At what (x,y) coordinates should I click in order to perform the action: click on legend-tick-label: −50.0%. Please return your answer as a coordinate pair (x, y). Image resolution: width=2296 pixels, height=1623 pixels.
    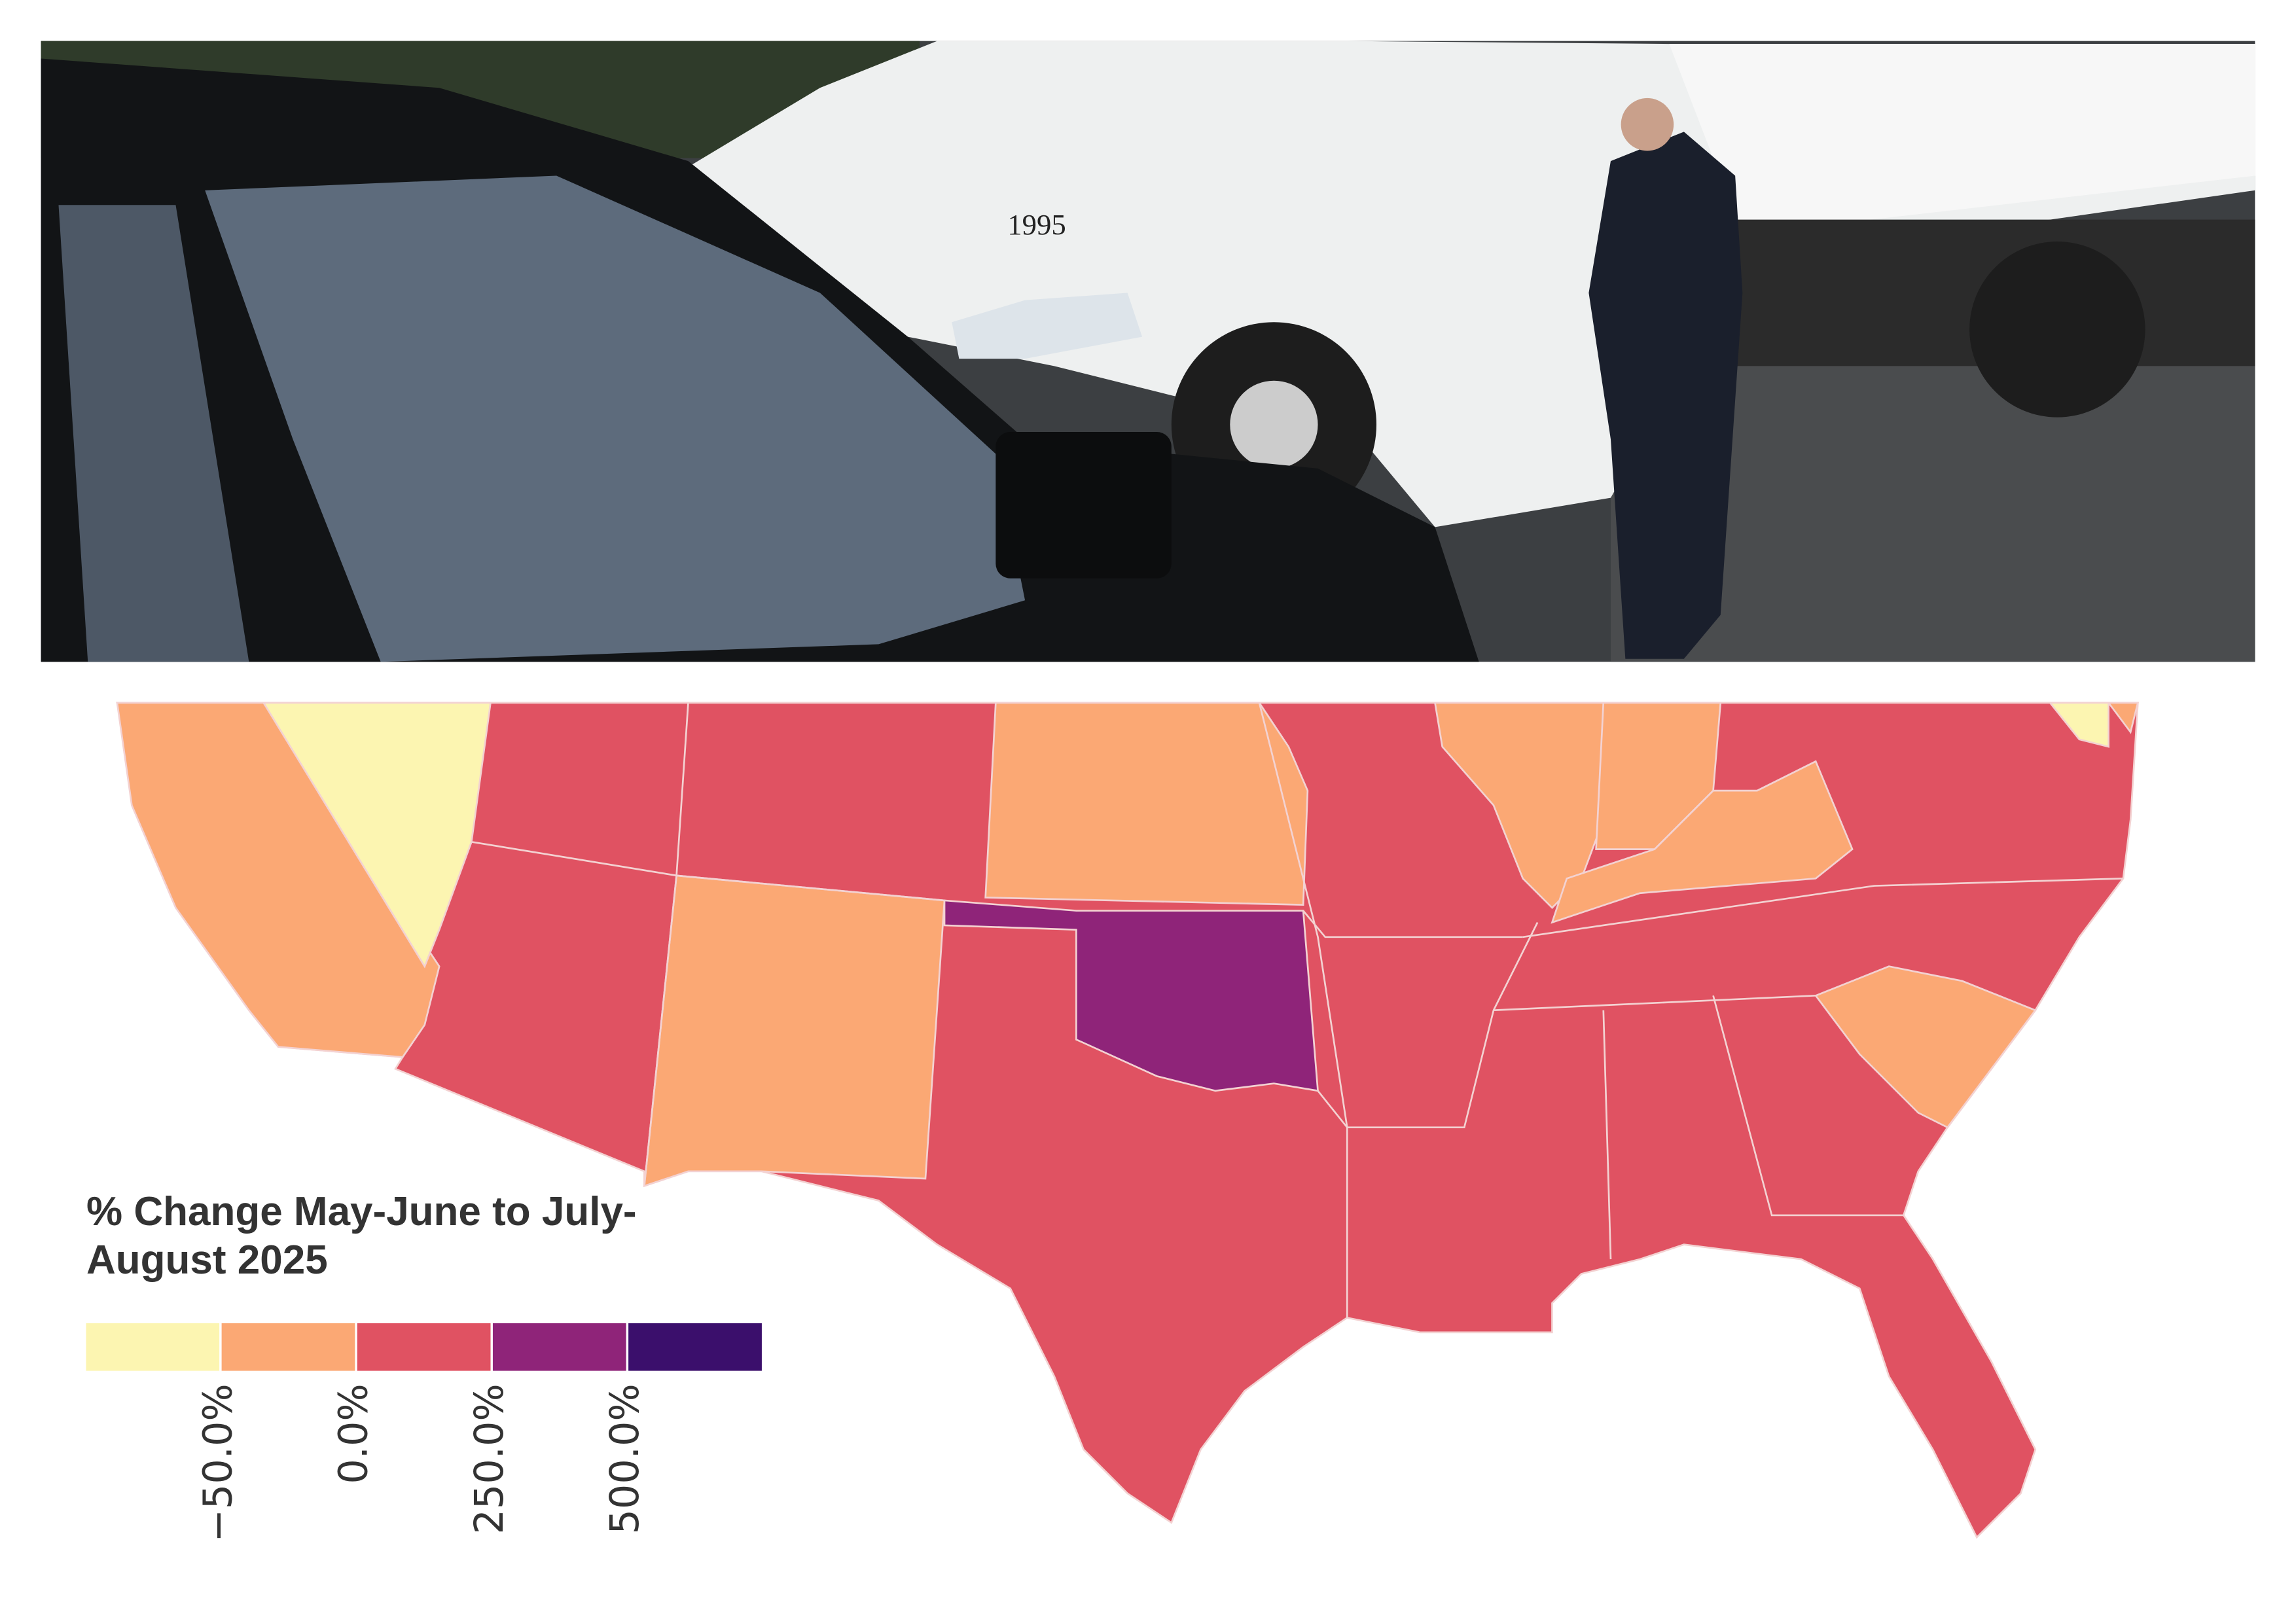
    Looking at the image, I should click on (219, 1462).